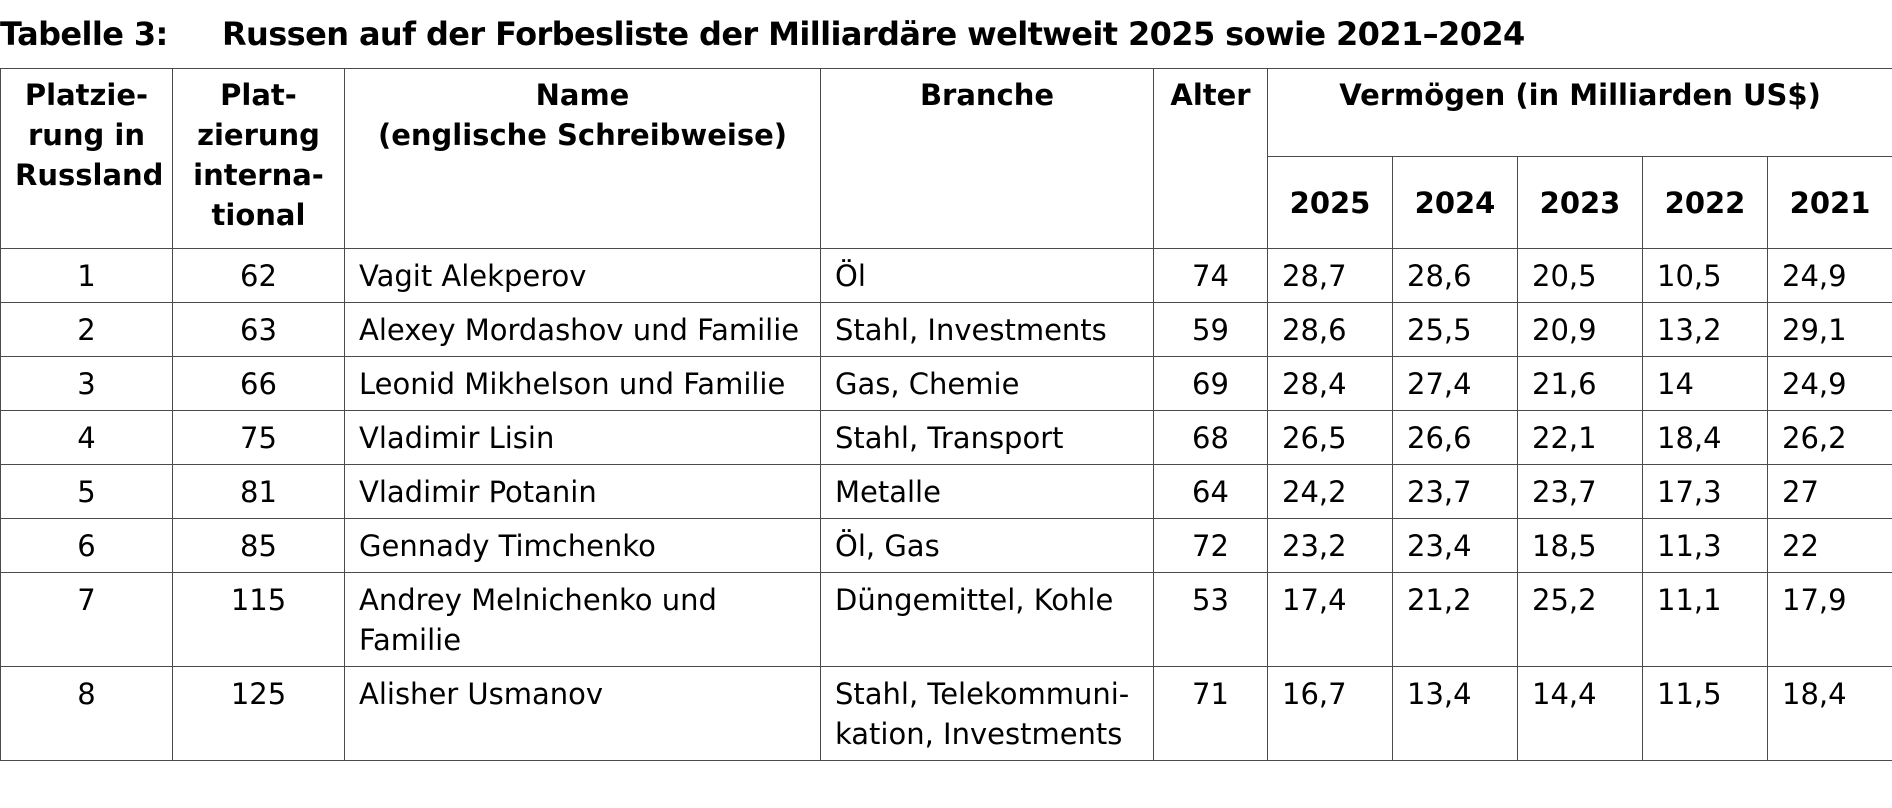 The width and height of the screenshot is (1892, 808). Describe the element at coordinates (1705, 202) in the screenshot. I see `header-year-2022: 2022` at that location.